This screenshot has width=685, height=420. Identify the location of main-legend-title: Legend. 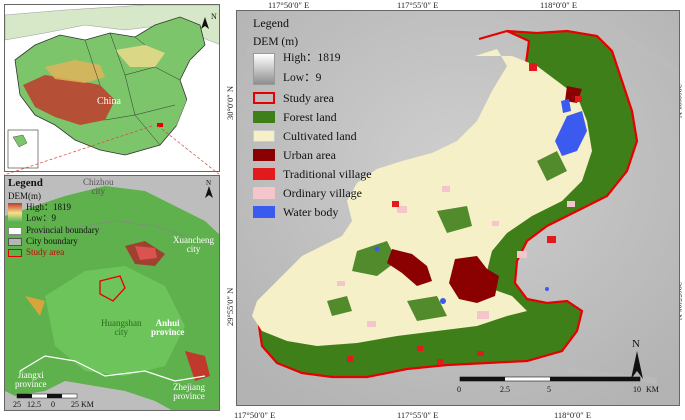
(271, 23).